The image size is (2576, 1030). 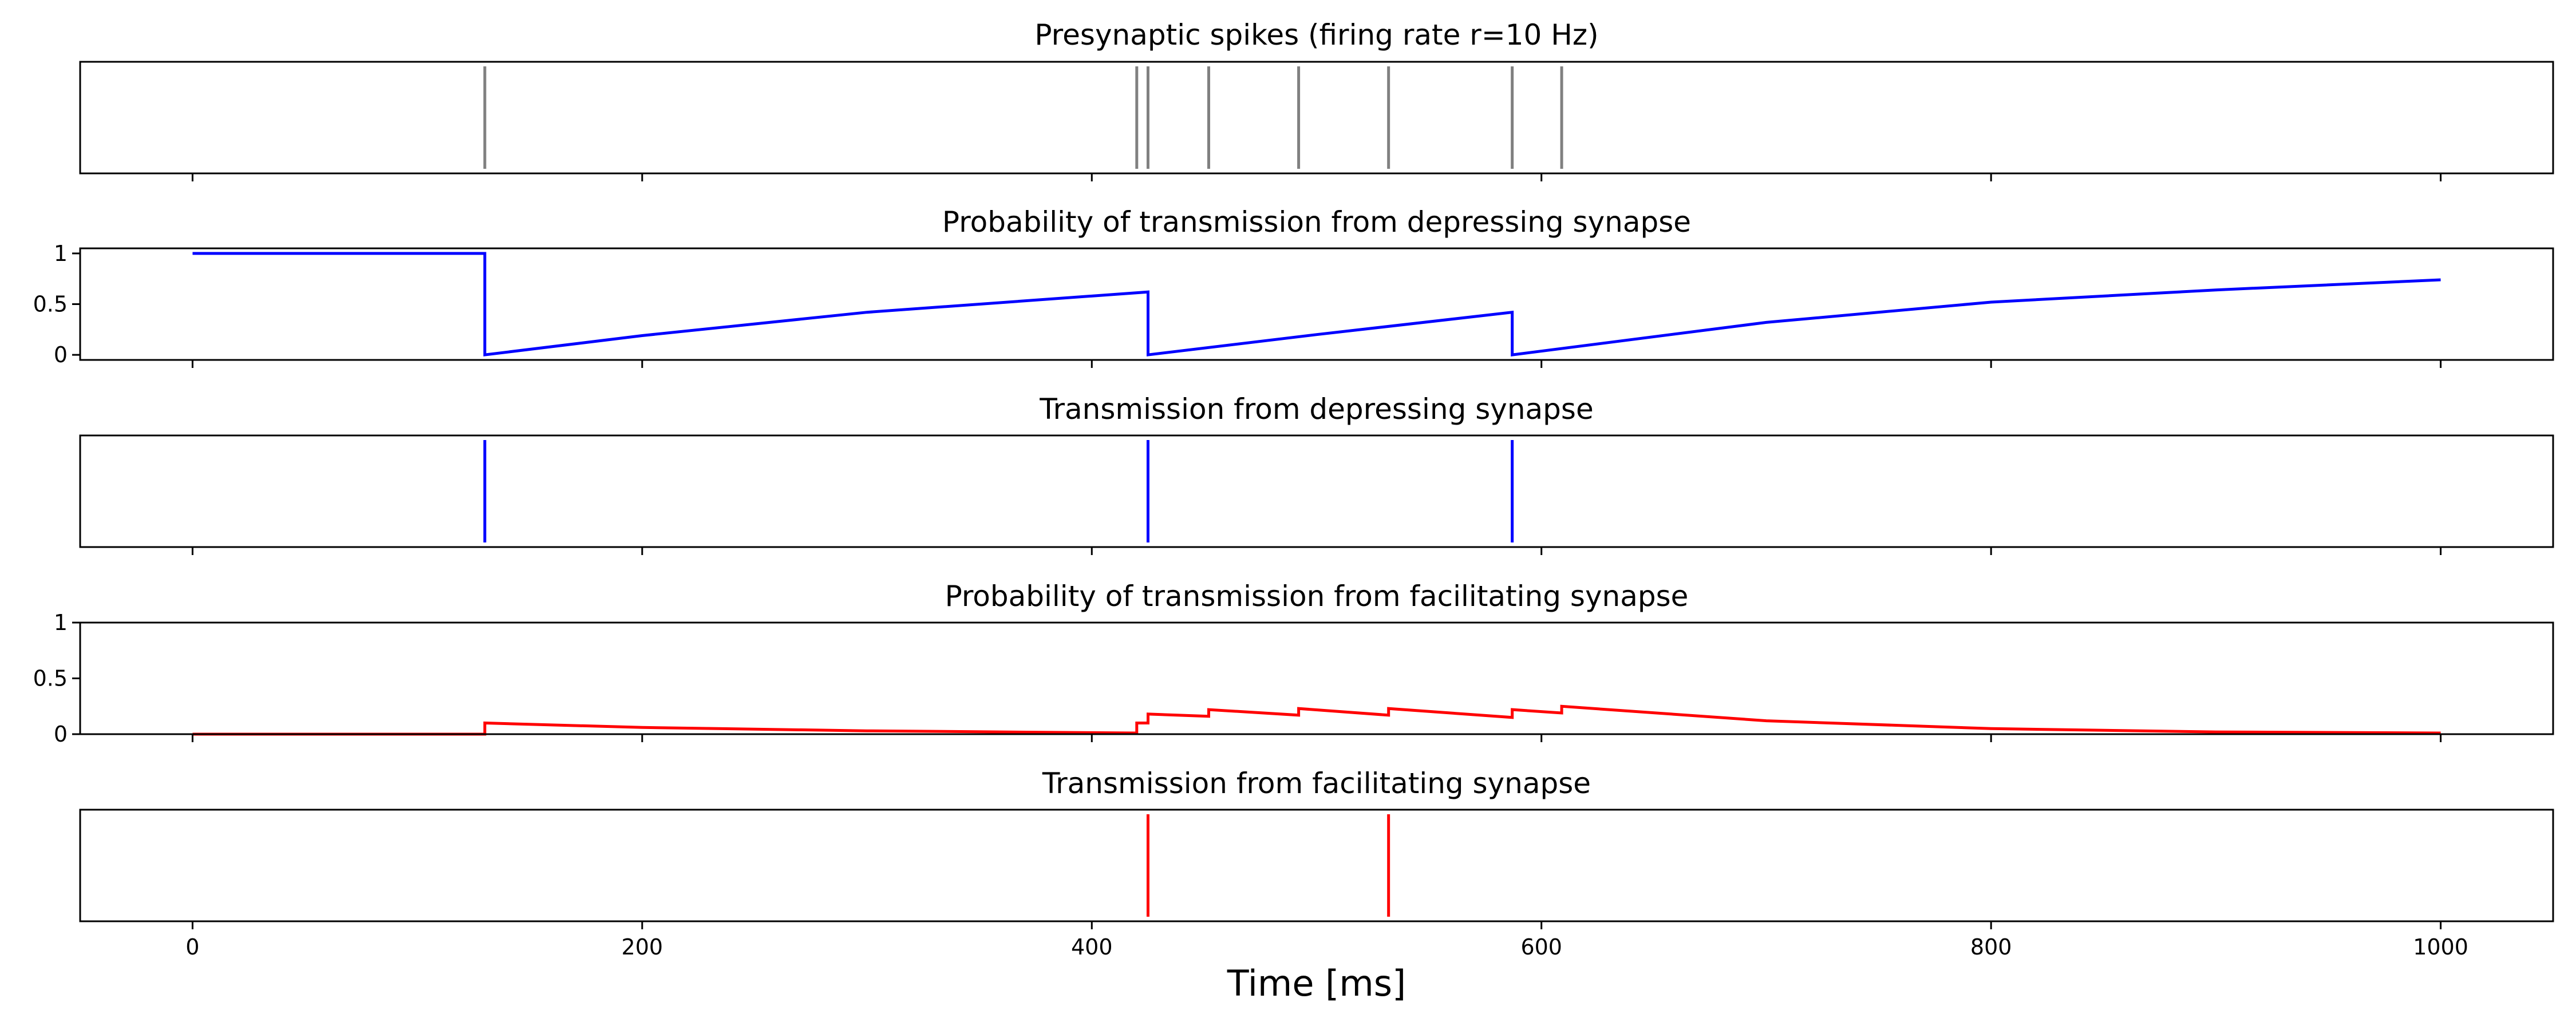 I want to click on panel-title: Transmission from facilitating synapse, so click(x=1316, y=783).